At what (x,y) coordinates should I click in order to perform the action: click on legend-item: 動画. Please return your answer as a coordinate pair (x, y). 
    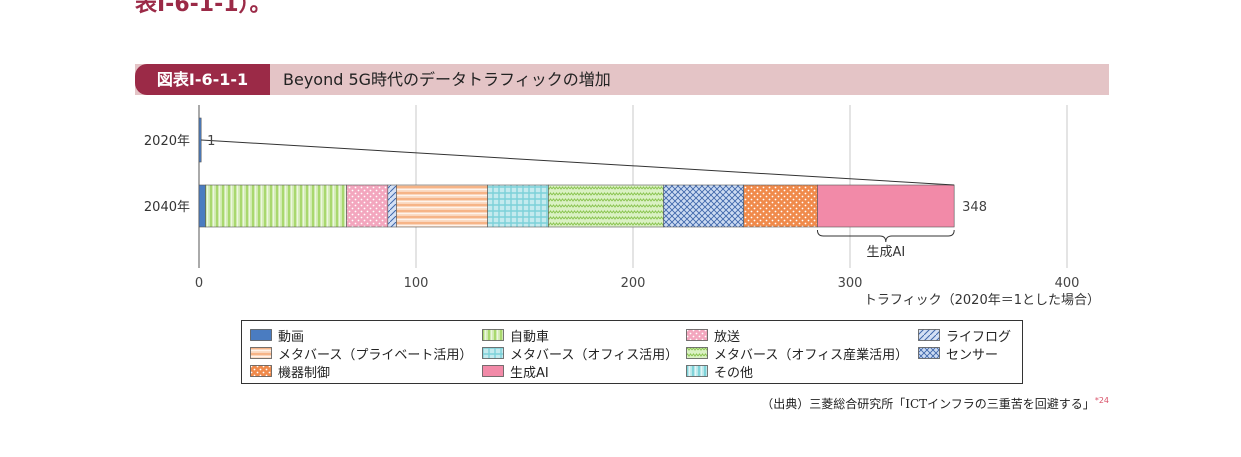
    Looking at the image, I should click on (277, 336).